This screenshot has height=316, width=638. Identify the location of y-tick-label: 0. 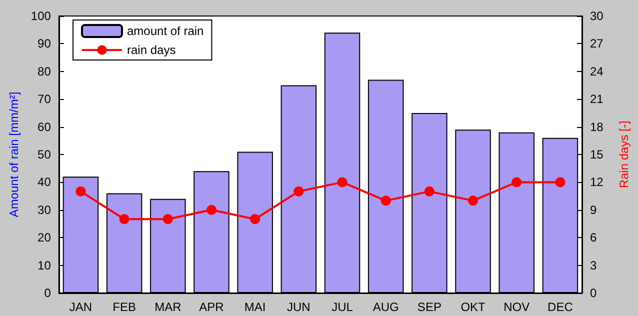
(48, 293).